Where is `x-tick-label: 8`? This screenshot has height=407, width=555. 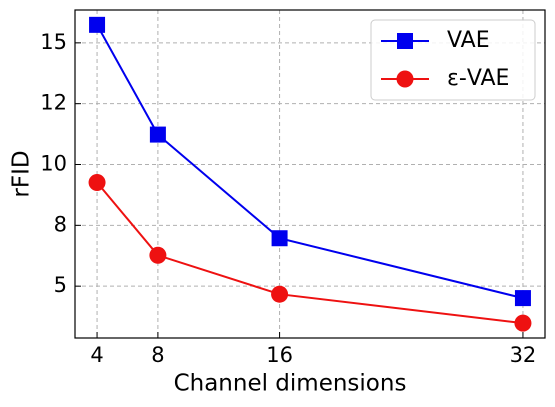 x-tick-label: 8 is located at coordinates (157, 355).